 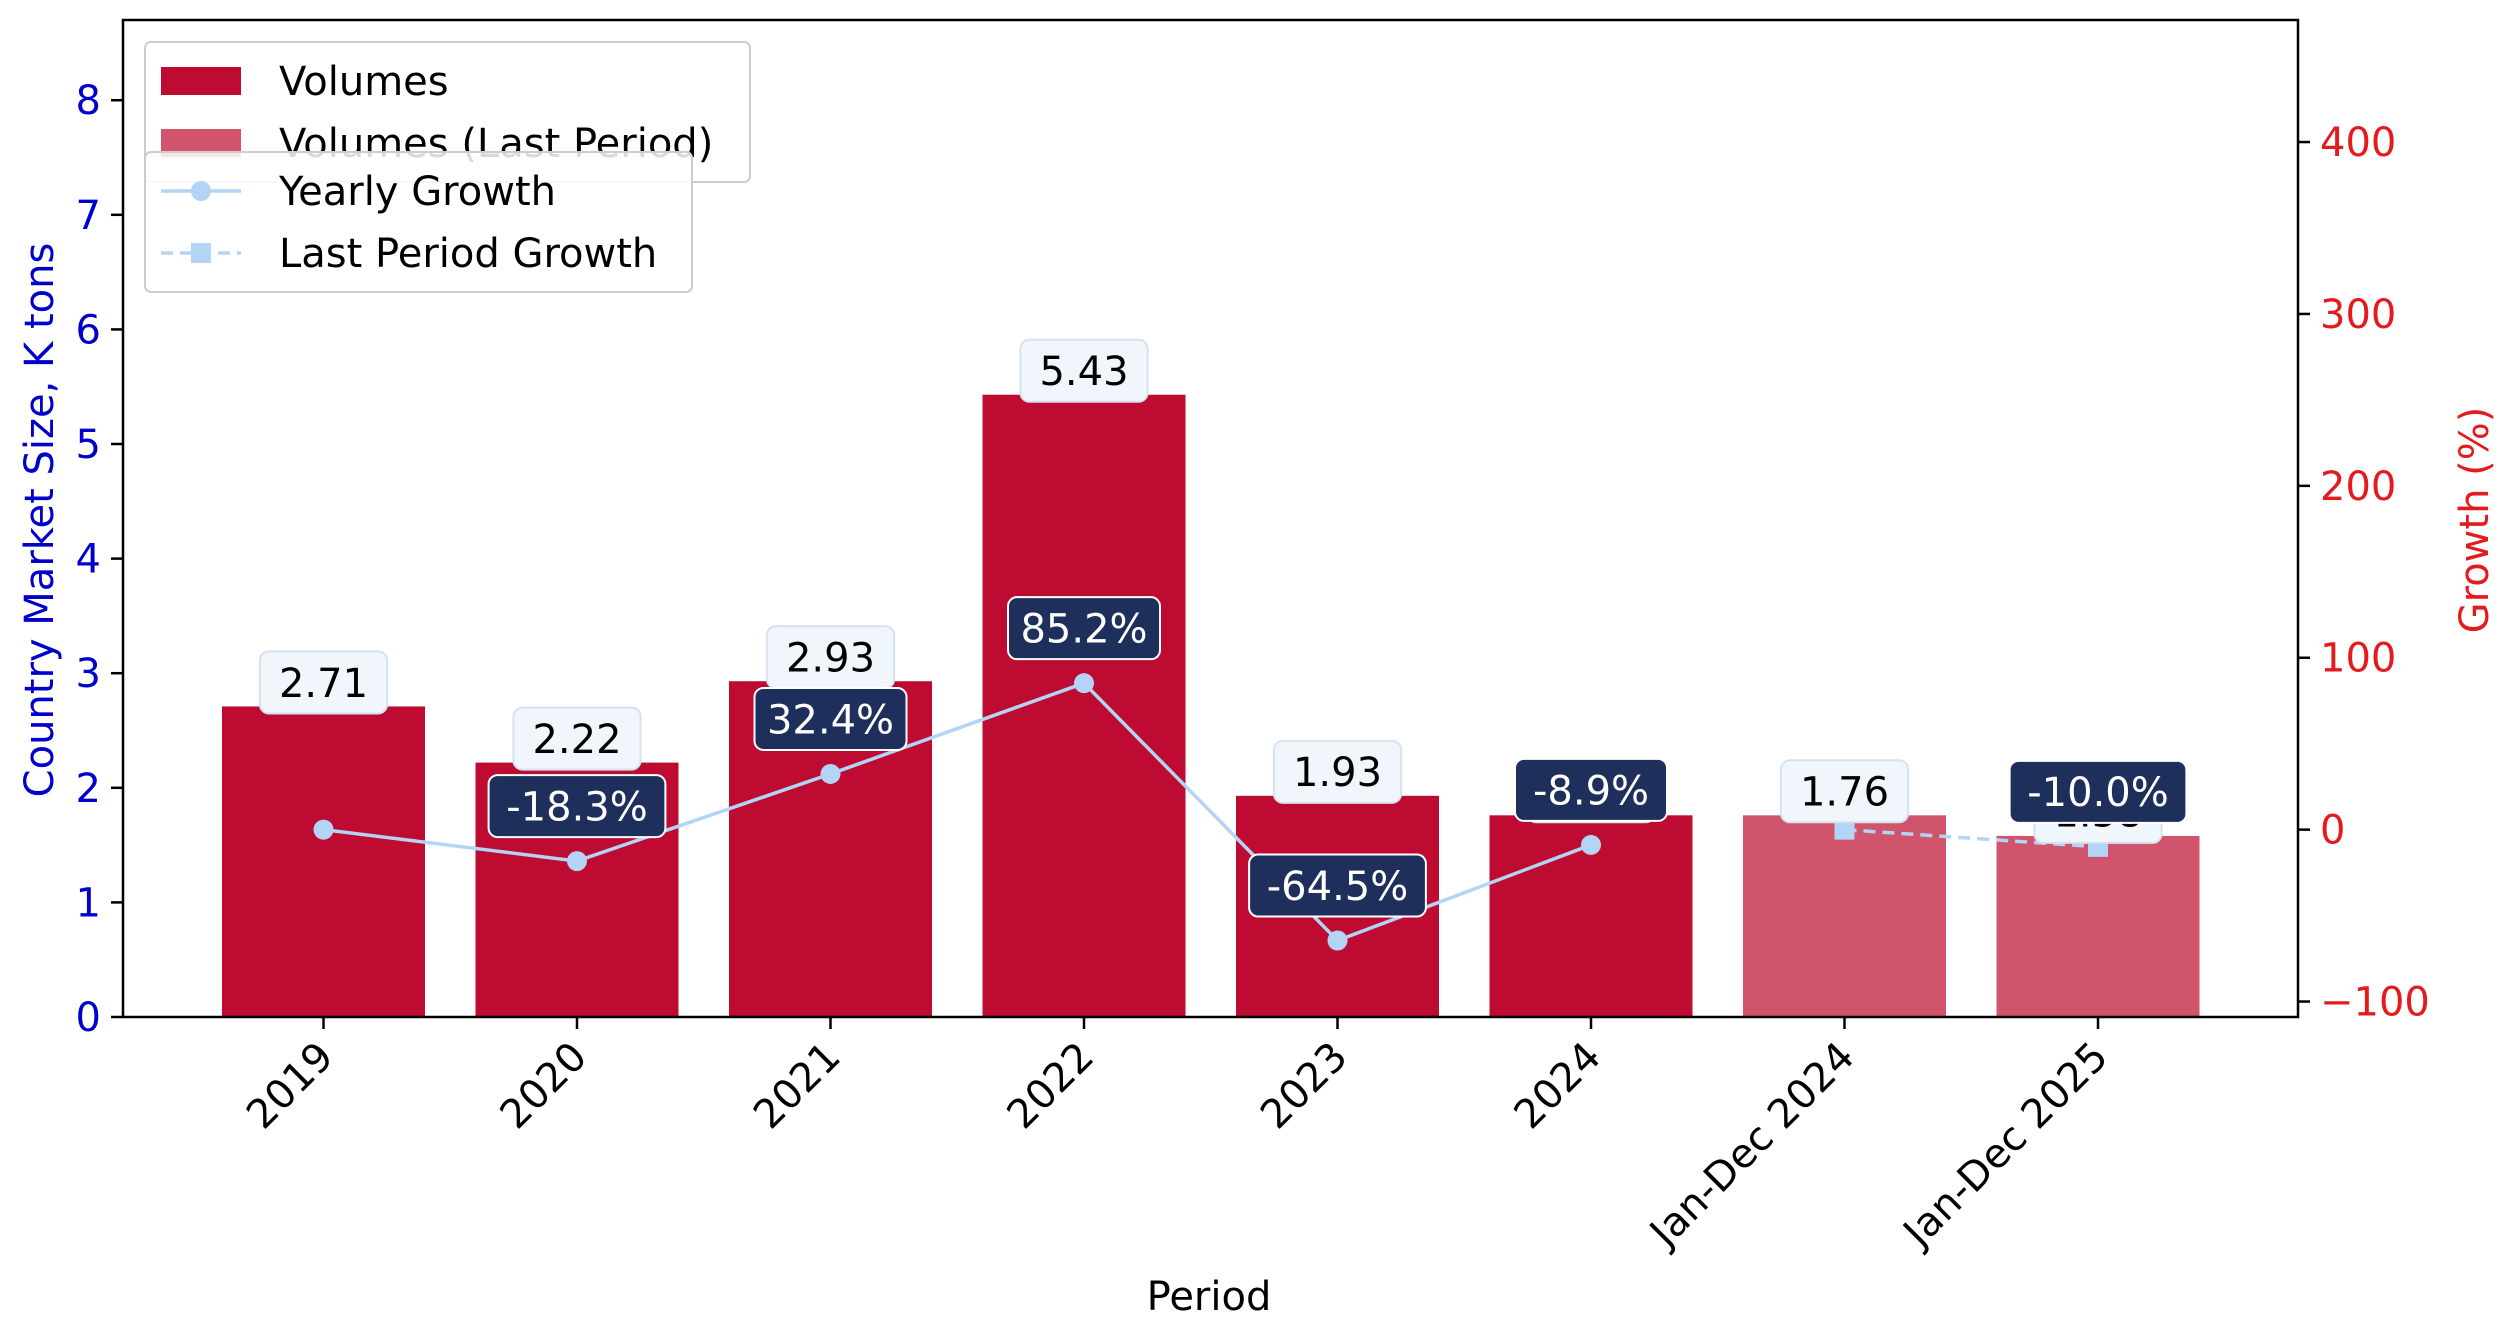 What do you see at coordinates (1591, 844) in the screenshot?
I see `growth-marker-2024` at bounding box center [1591, 844].